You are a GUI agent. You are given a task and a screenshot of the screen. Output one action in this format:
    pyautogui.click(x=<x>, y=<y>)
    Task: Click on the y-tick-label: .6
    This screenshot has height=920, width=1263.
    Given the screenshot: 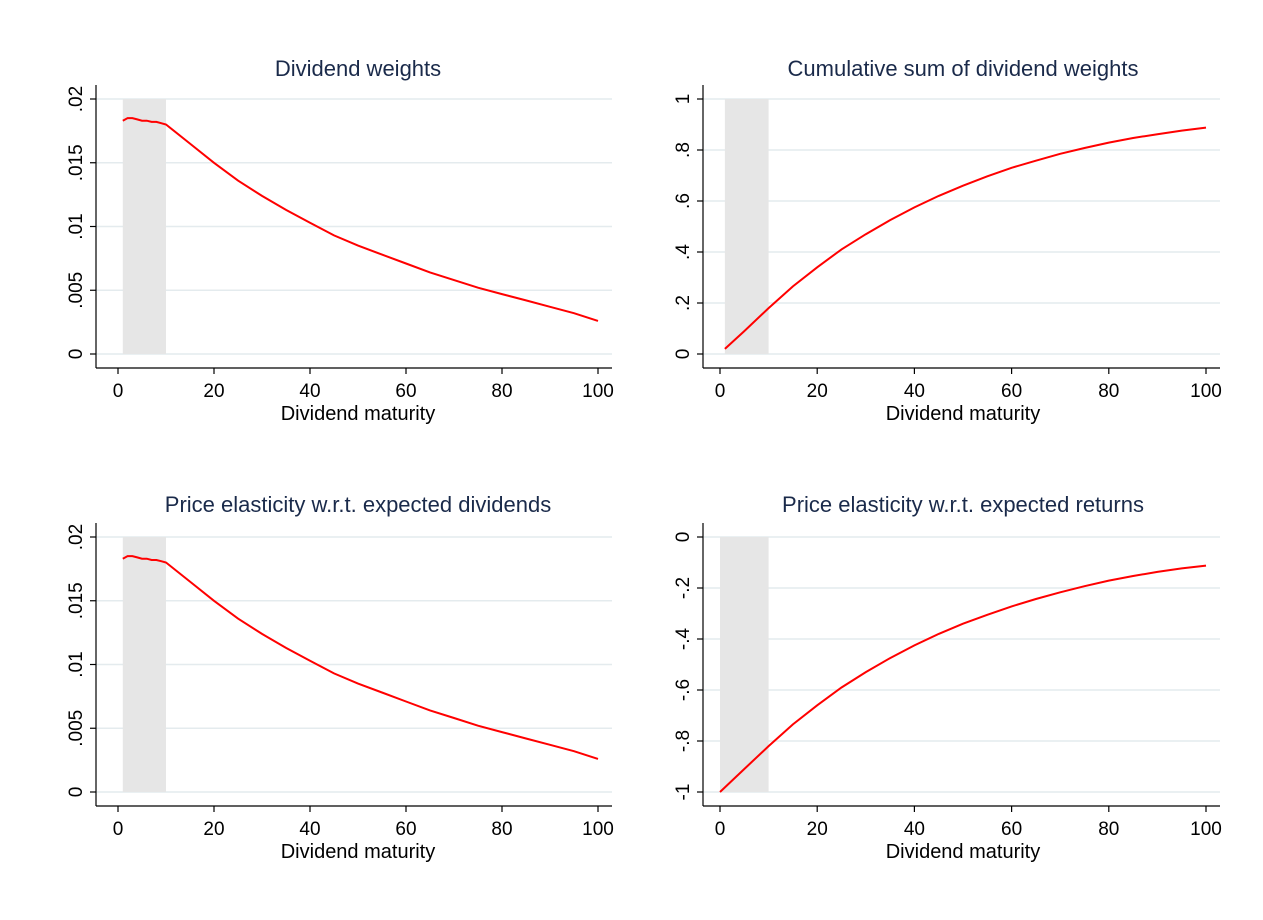 What is the action you would take?
    pyautogui.click(x=683, y=201)
    